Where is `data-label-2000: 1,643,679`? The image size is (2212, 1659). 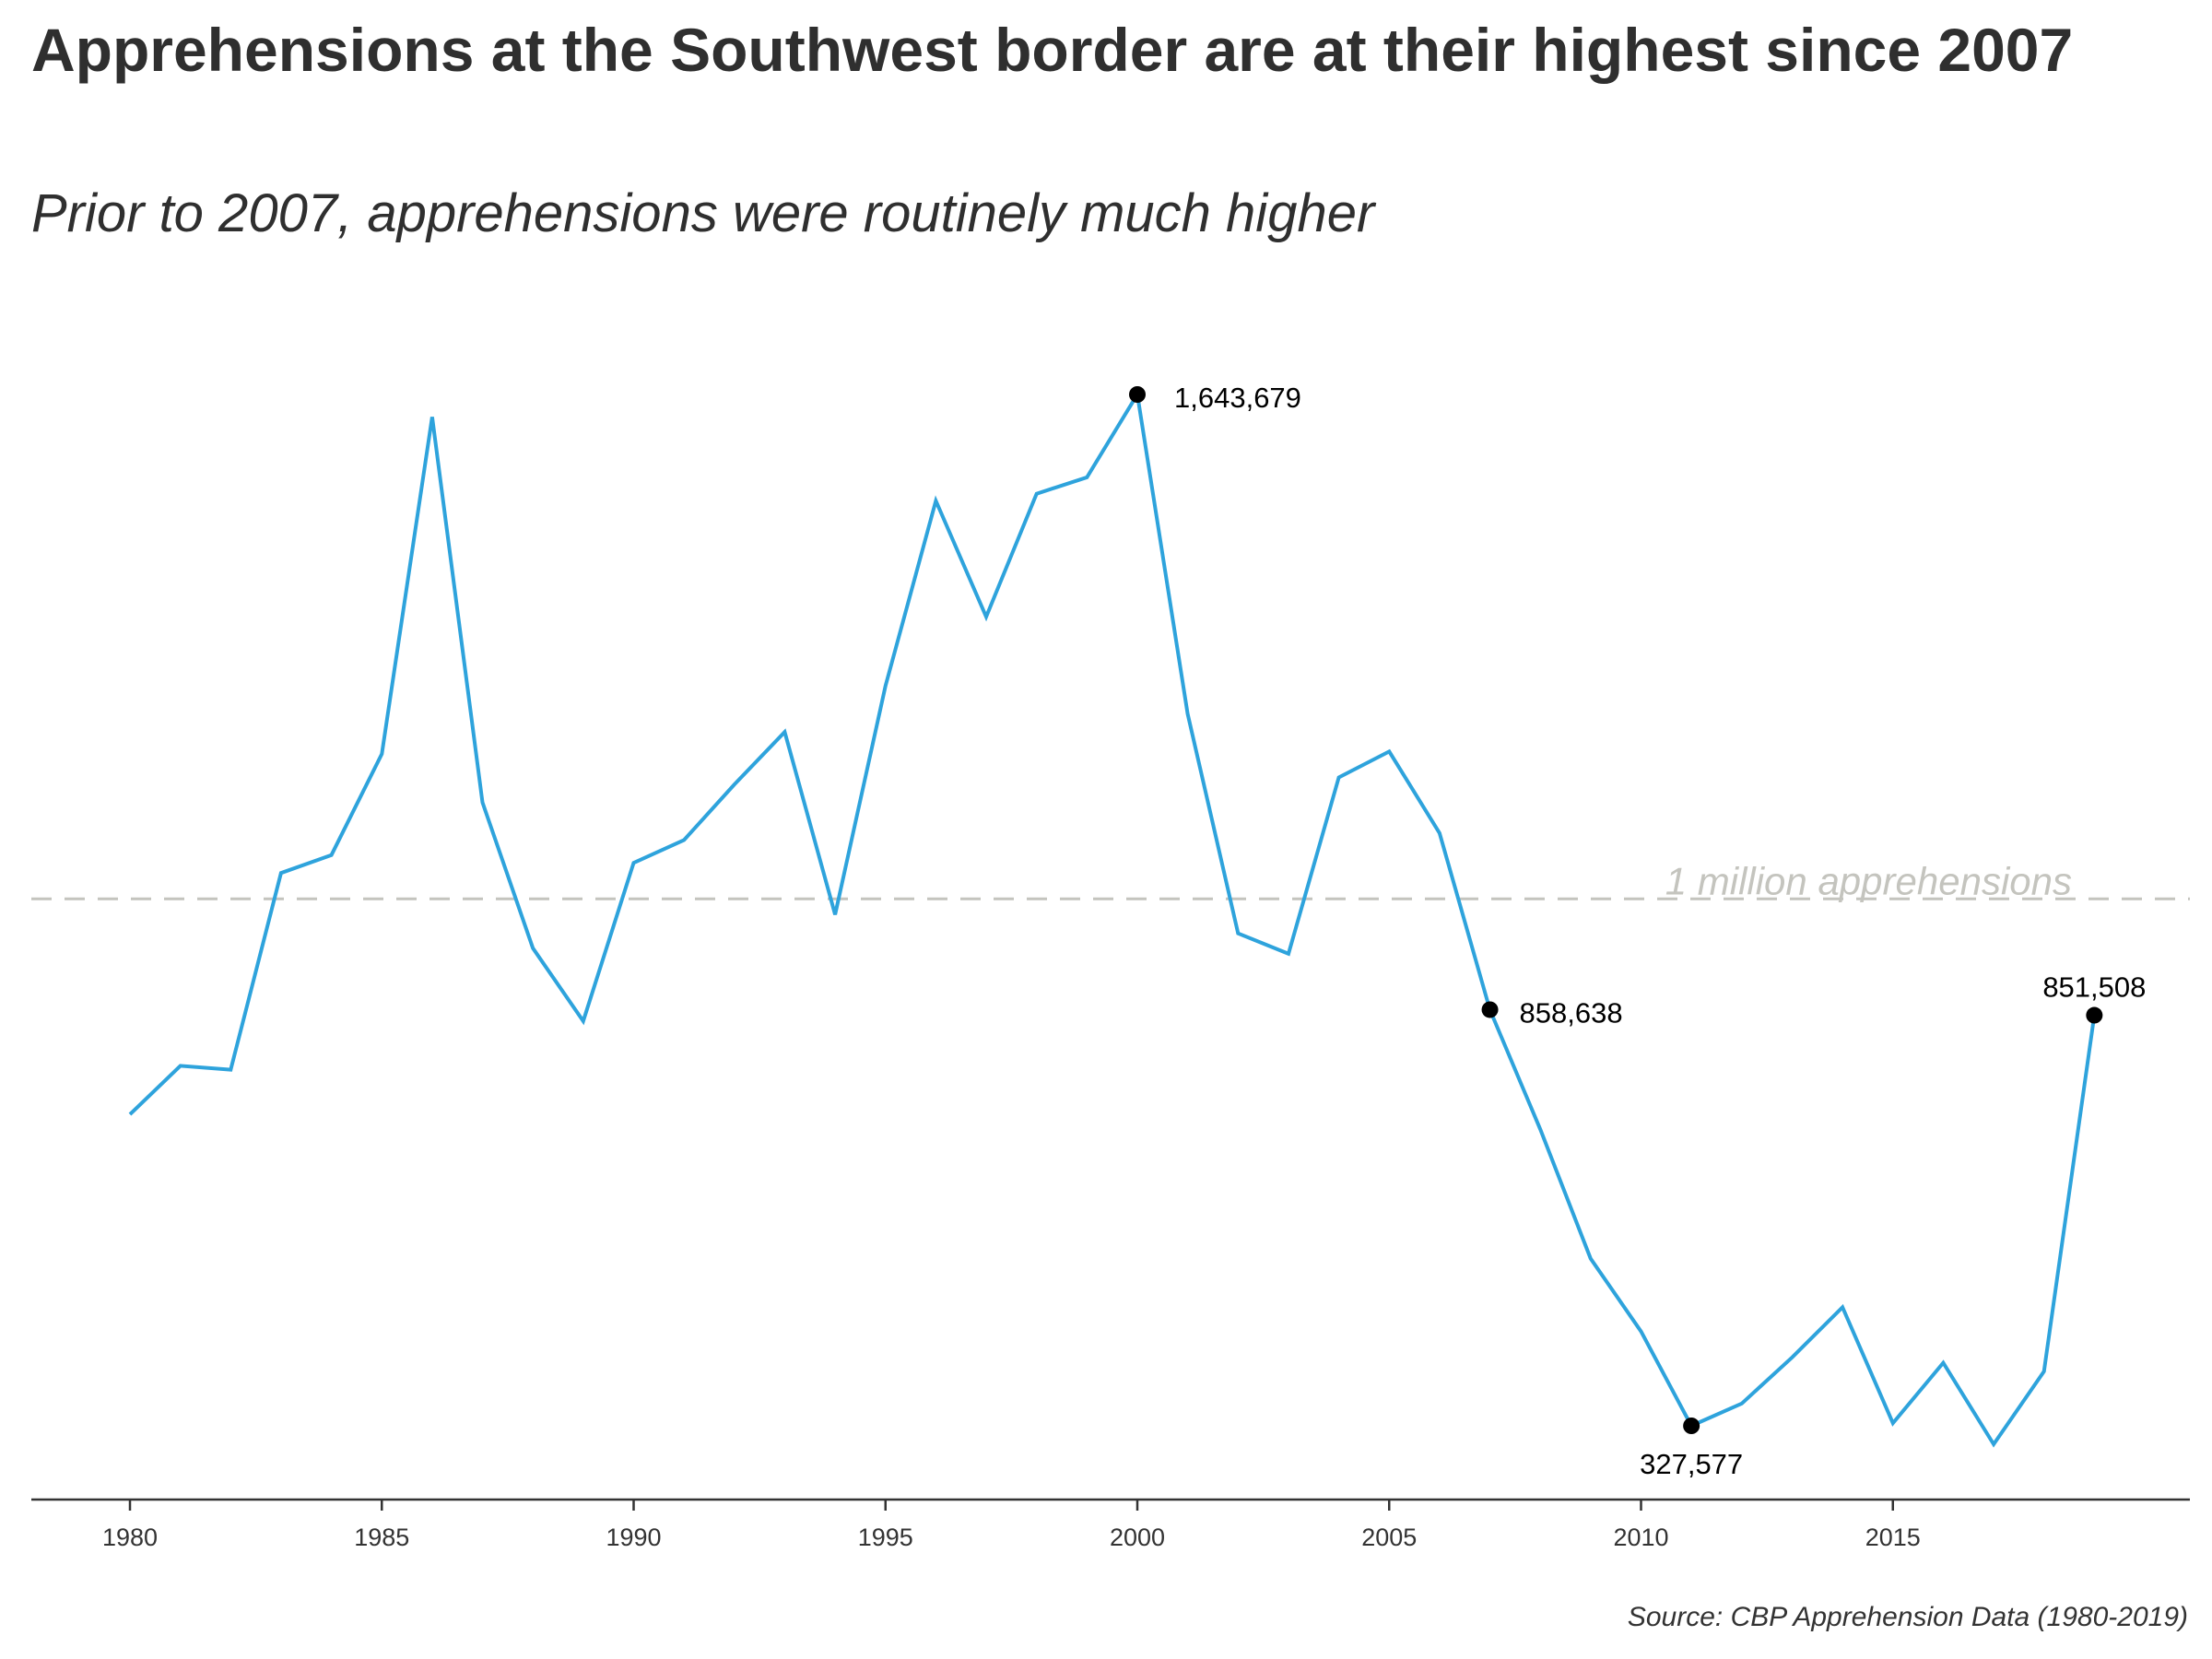
data-label-2000: 1,643,679 is located at coordinates (1237, 398).